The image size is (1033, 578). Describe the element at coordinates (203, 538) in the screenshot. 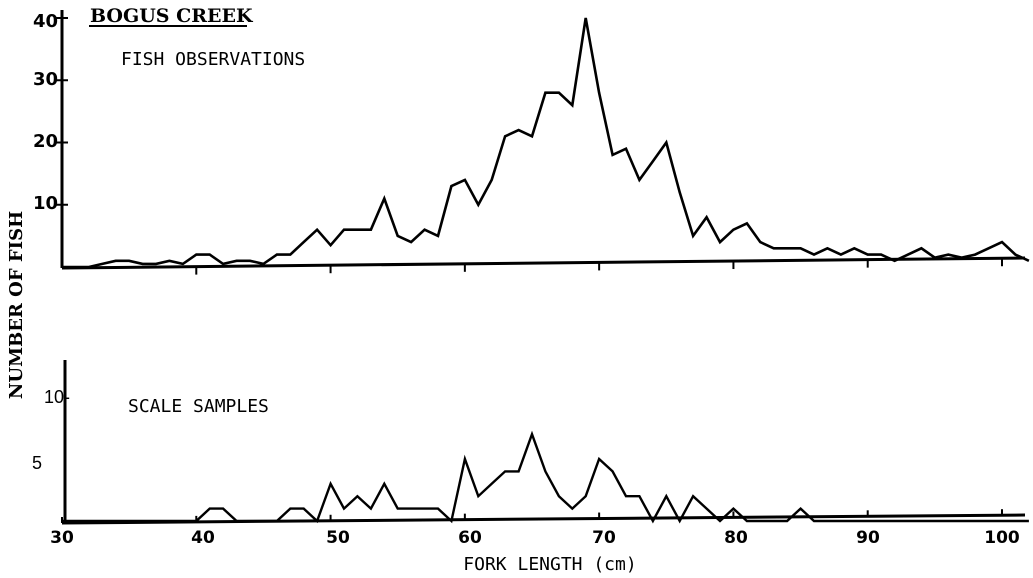

I see `xtick-label-40: 40` at that location.